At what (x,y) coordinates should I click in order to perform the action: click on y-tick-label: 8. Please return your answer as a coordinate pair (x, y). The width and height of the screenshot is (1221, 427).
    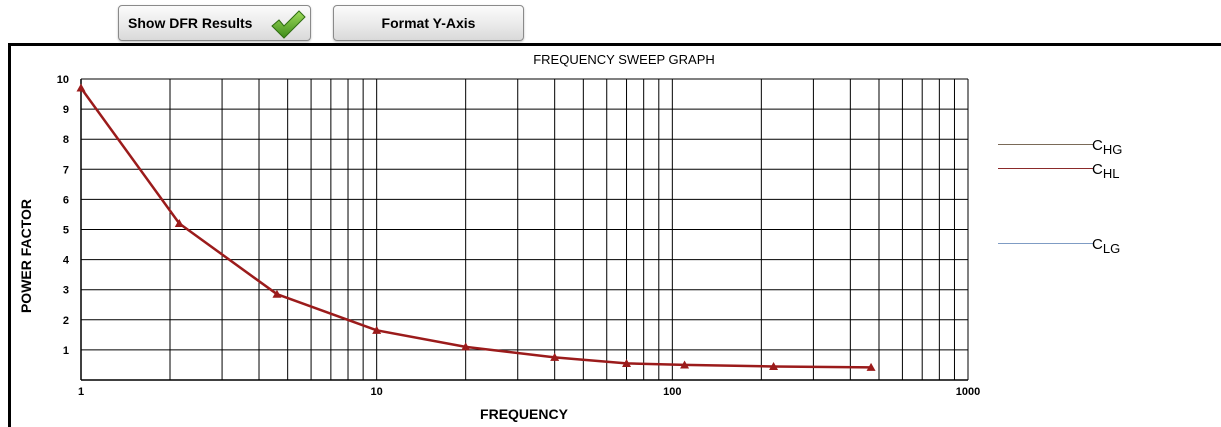
    Looking at the image, I should click on (66, 140).